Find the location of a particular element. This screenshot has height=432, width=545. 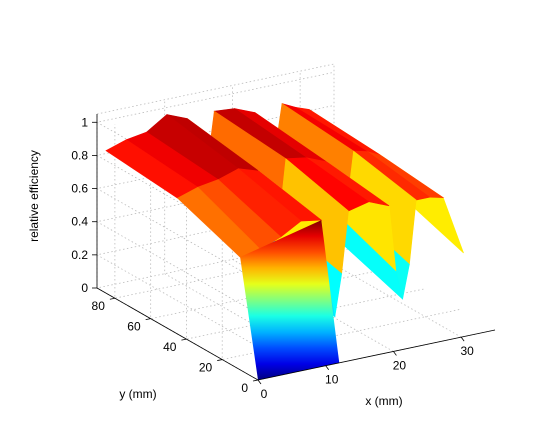

z-tick-label: 0.8 is located at coordinates (79, 155).